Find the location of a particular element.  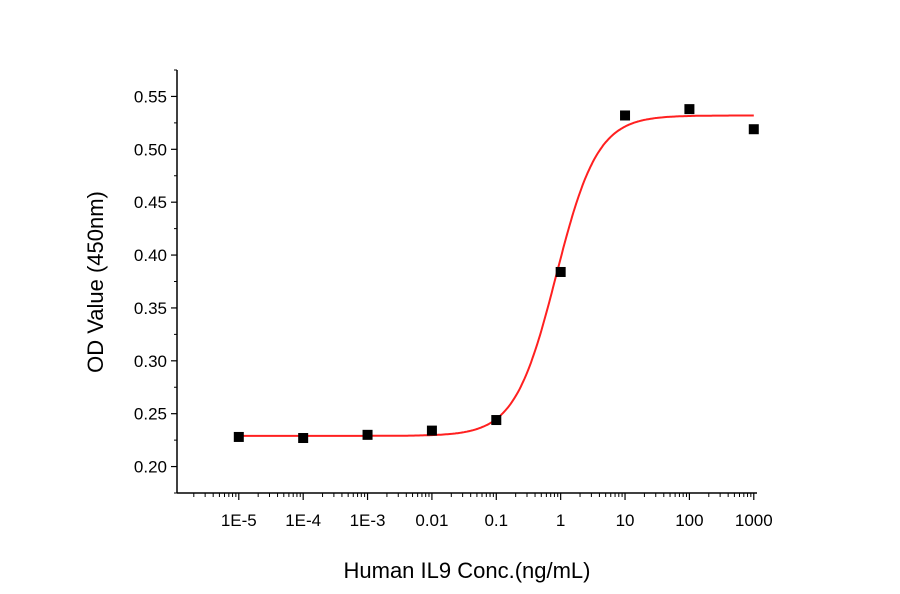

x-tick-label: 1E-4 is located at coordinates (303, 520).